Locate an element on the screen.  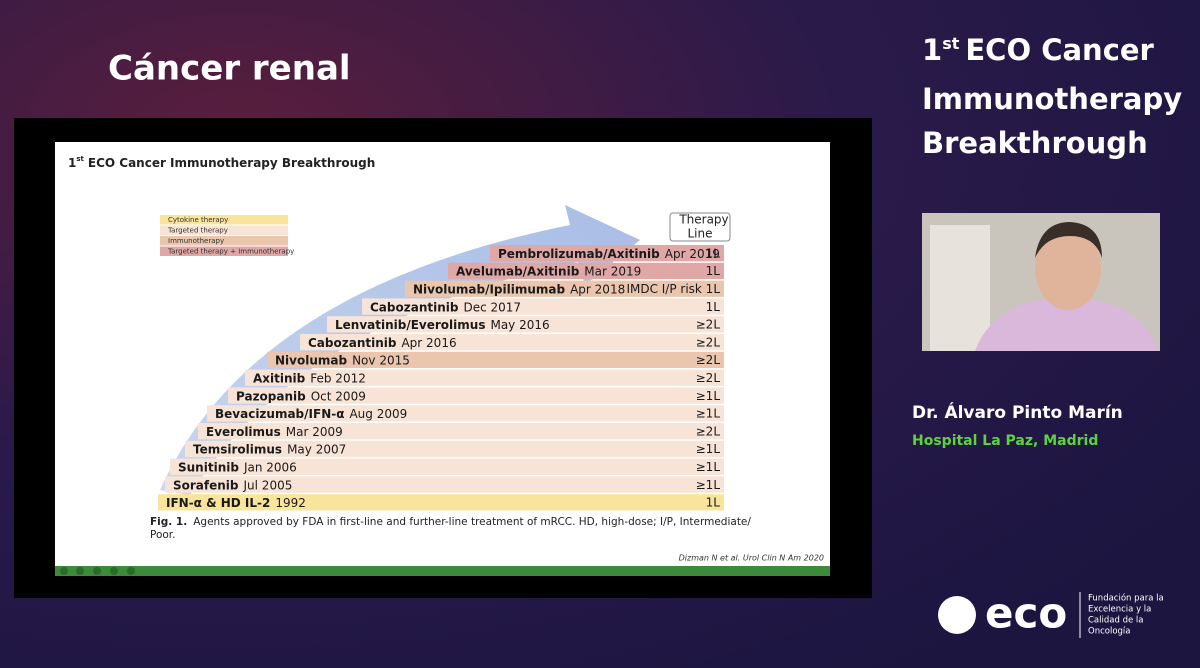
approval-date: 1992 is located at coordinates (290, 503).